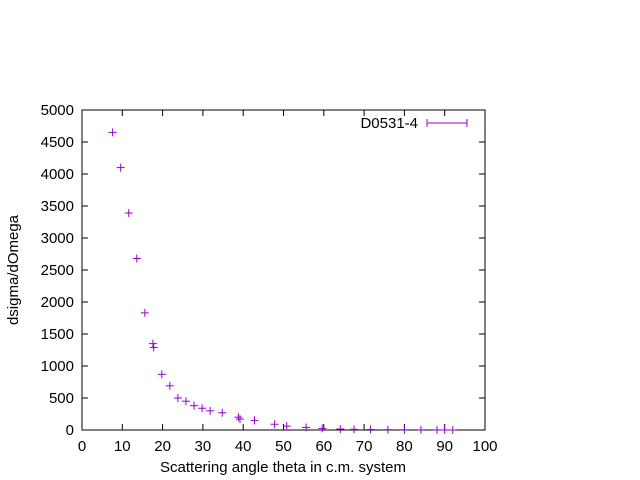  What do you see at coordinates (57, 302) in the screenshot?
I see `y-tick-label: 2000` at bounding box center [57, 302].